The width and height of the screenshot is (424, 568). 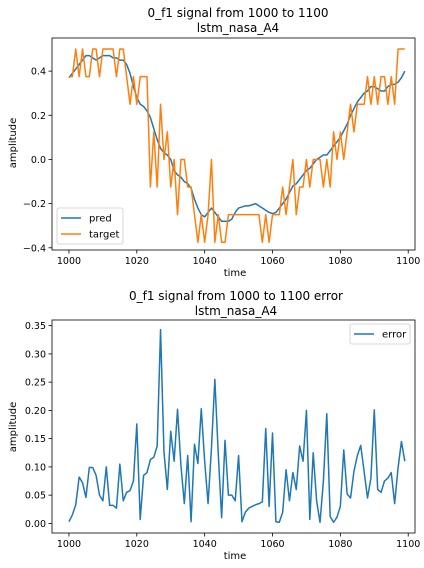 I want to click on y-tick-label: −0.2, so click(x=34, y=204).